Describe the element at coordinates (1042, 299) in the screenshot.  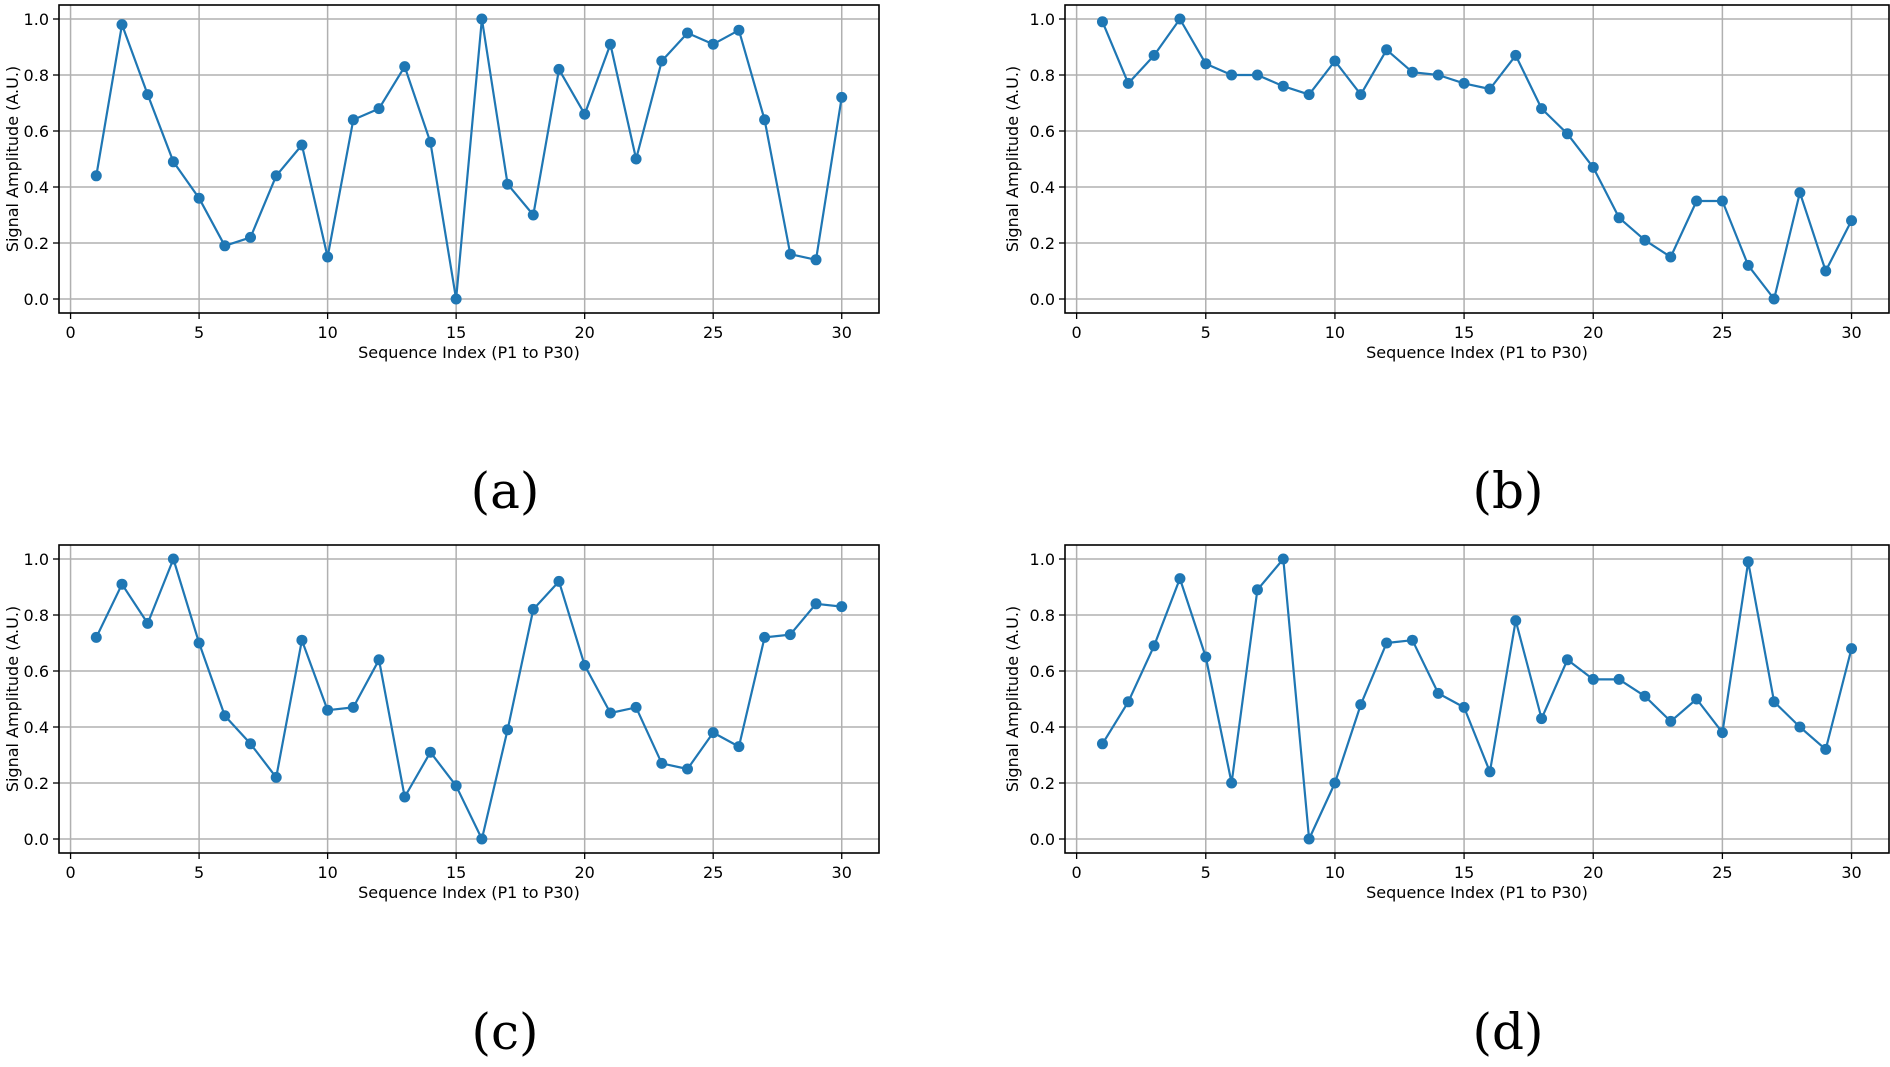
I see `y-tick-label-b-0: 0.0` at that location.